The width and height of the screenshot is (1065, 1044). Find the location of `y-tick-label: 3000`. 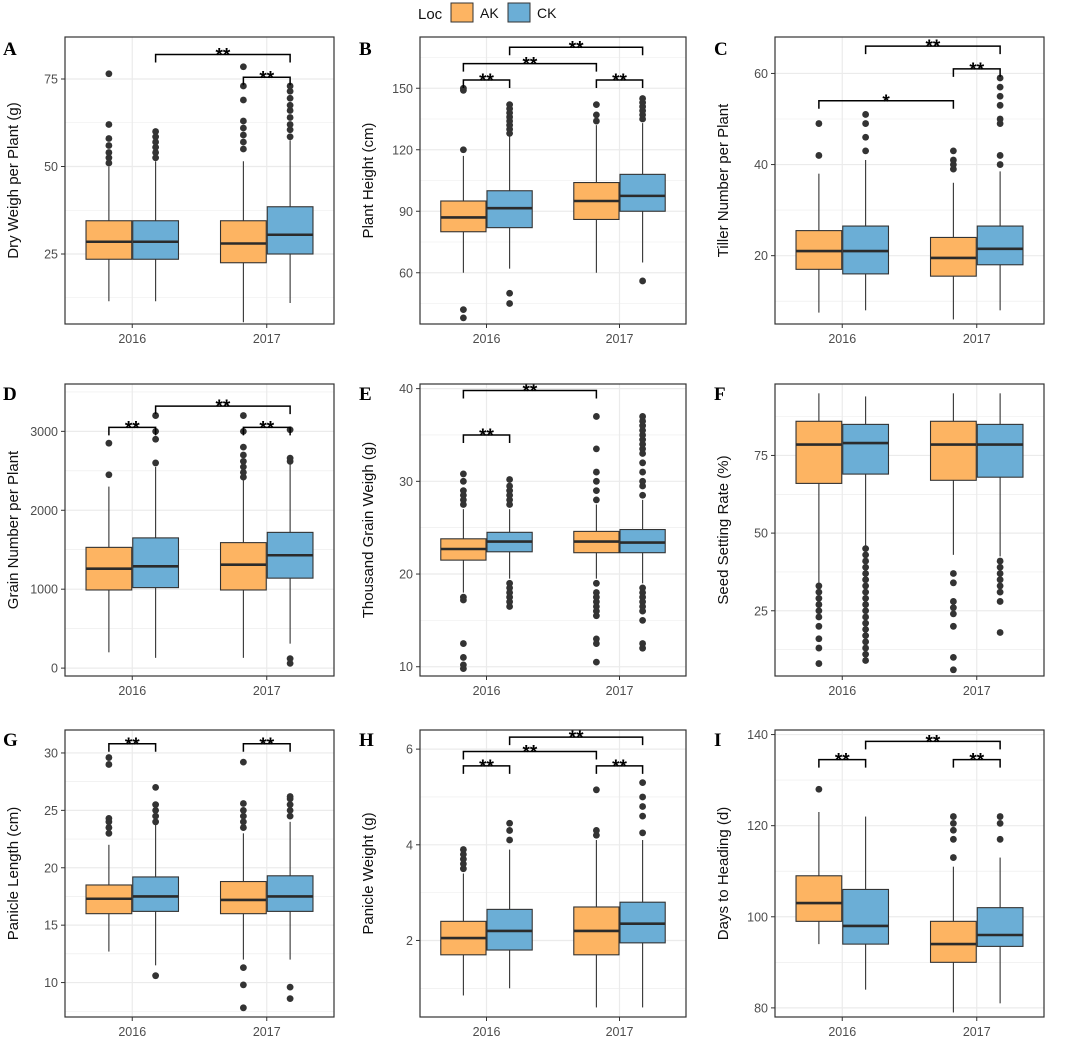

y-tick-label: 3000 is located at coordinates (44, 432).